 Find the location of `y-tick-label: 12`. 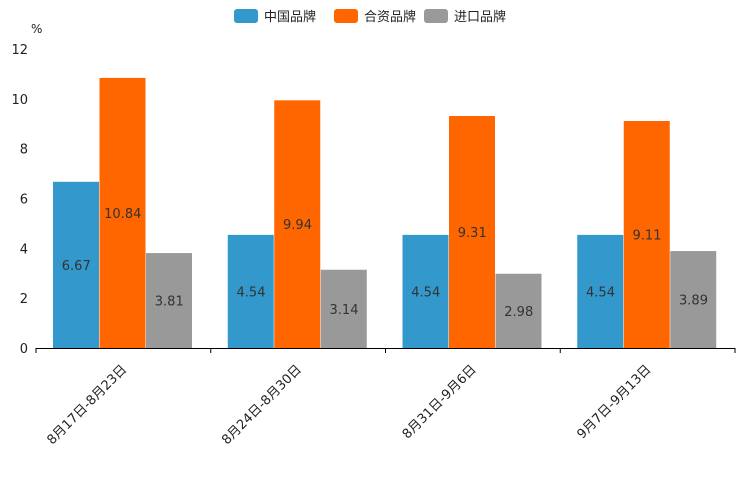

y-tick-label: 12 is located at coordinates (19, 50).